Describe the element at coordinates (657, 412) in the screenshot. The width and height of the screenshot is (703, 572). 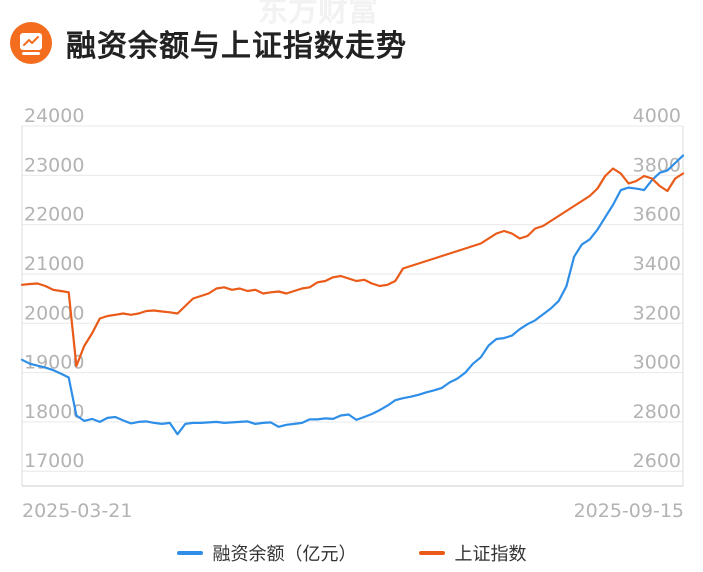
I see `y-right-tick-label: 2800` at that location.